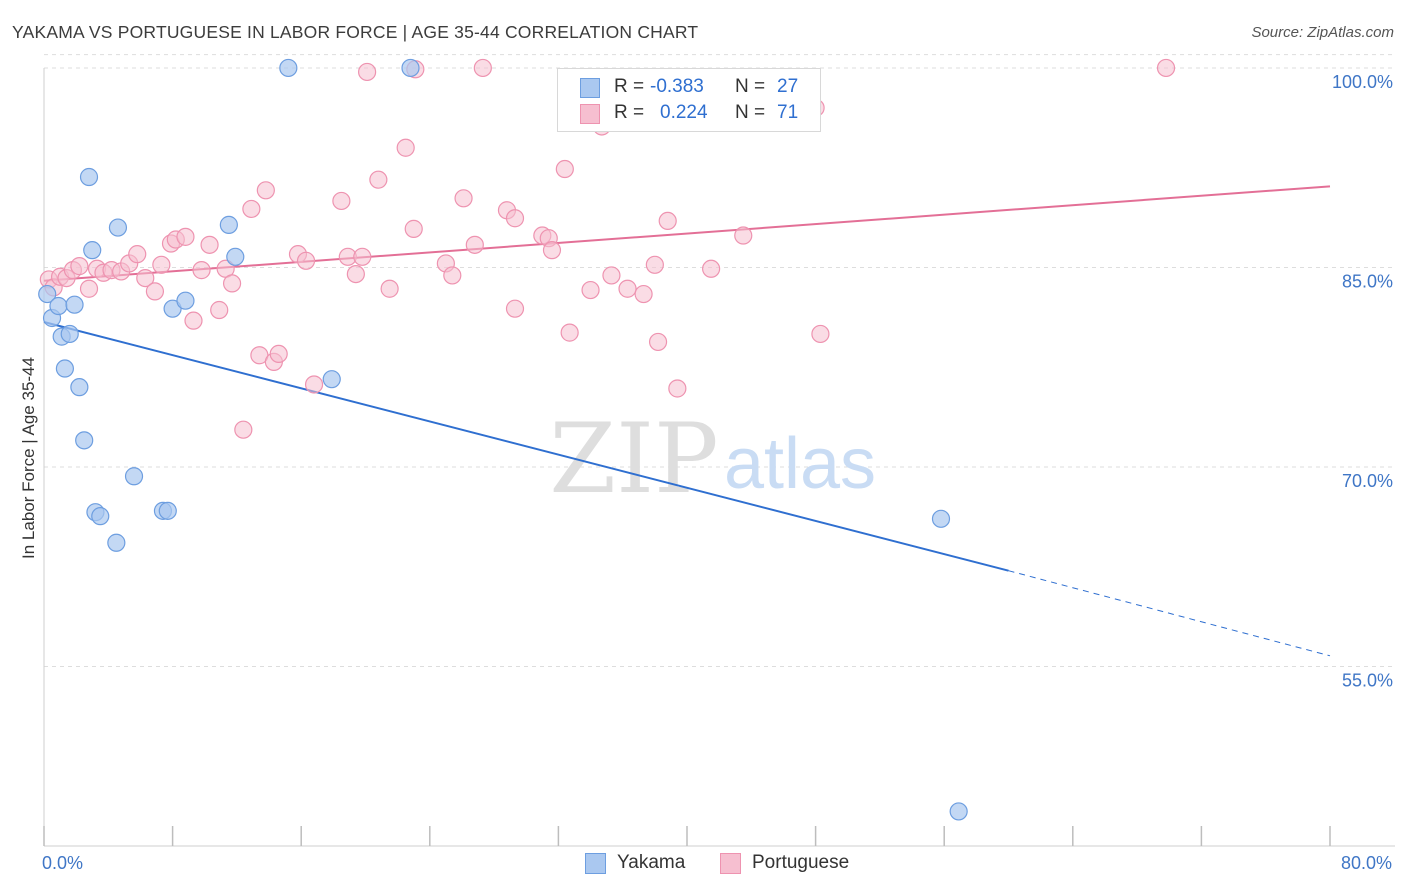 Image resolution: width=1406 pixels, height=892 pixels. Describe the element at coordinates (1169, 613) in the screenshot. I see `yakama-trend-extension` at that location.